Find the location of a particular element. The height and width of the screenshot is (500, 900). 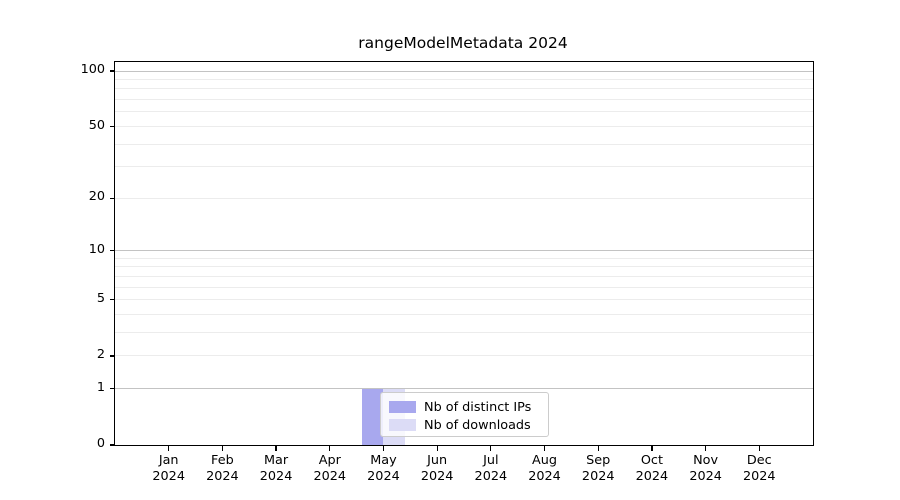

legend-label-downloads: Nb of downloads is located at coordinates (477, 425).